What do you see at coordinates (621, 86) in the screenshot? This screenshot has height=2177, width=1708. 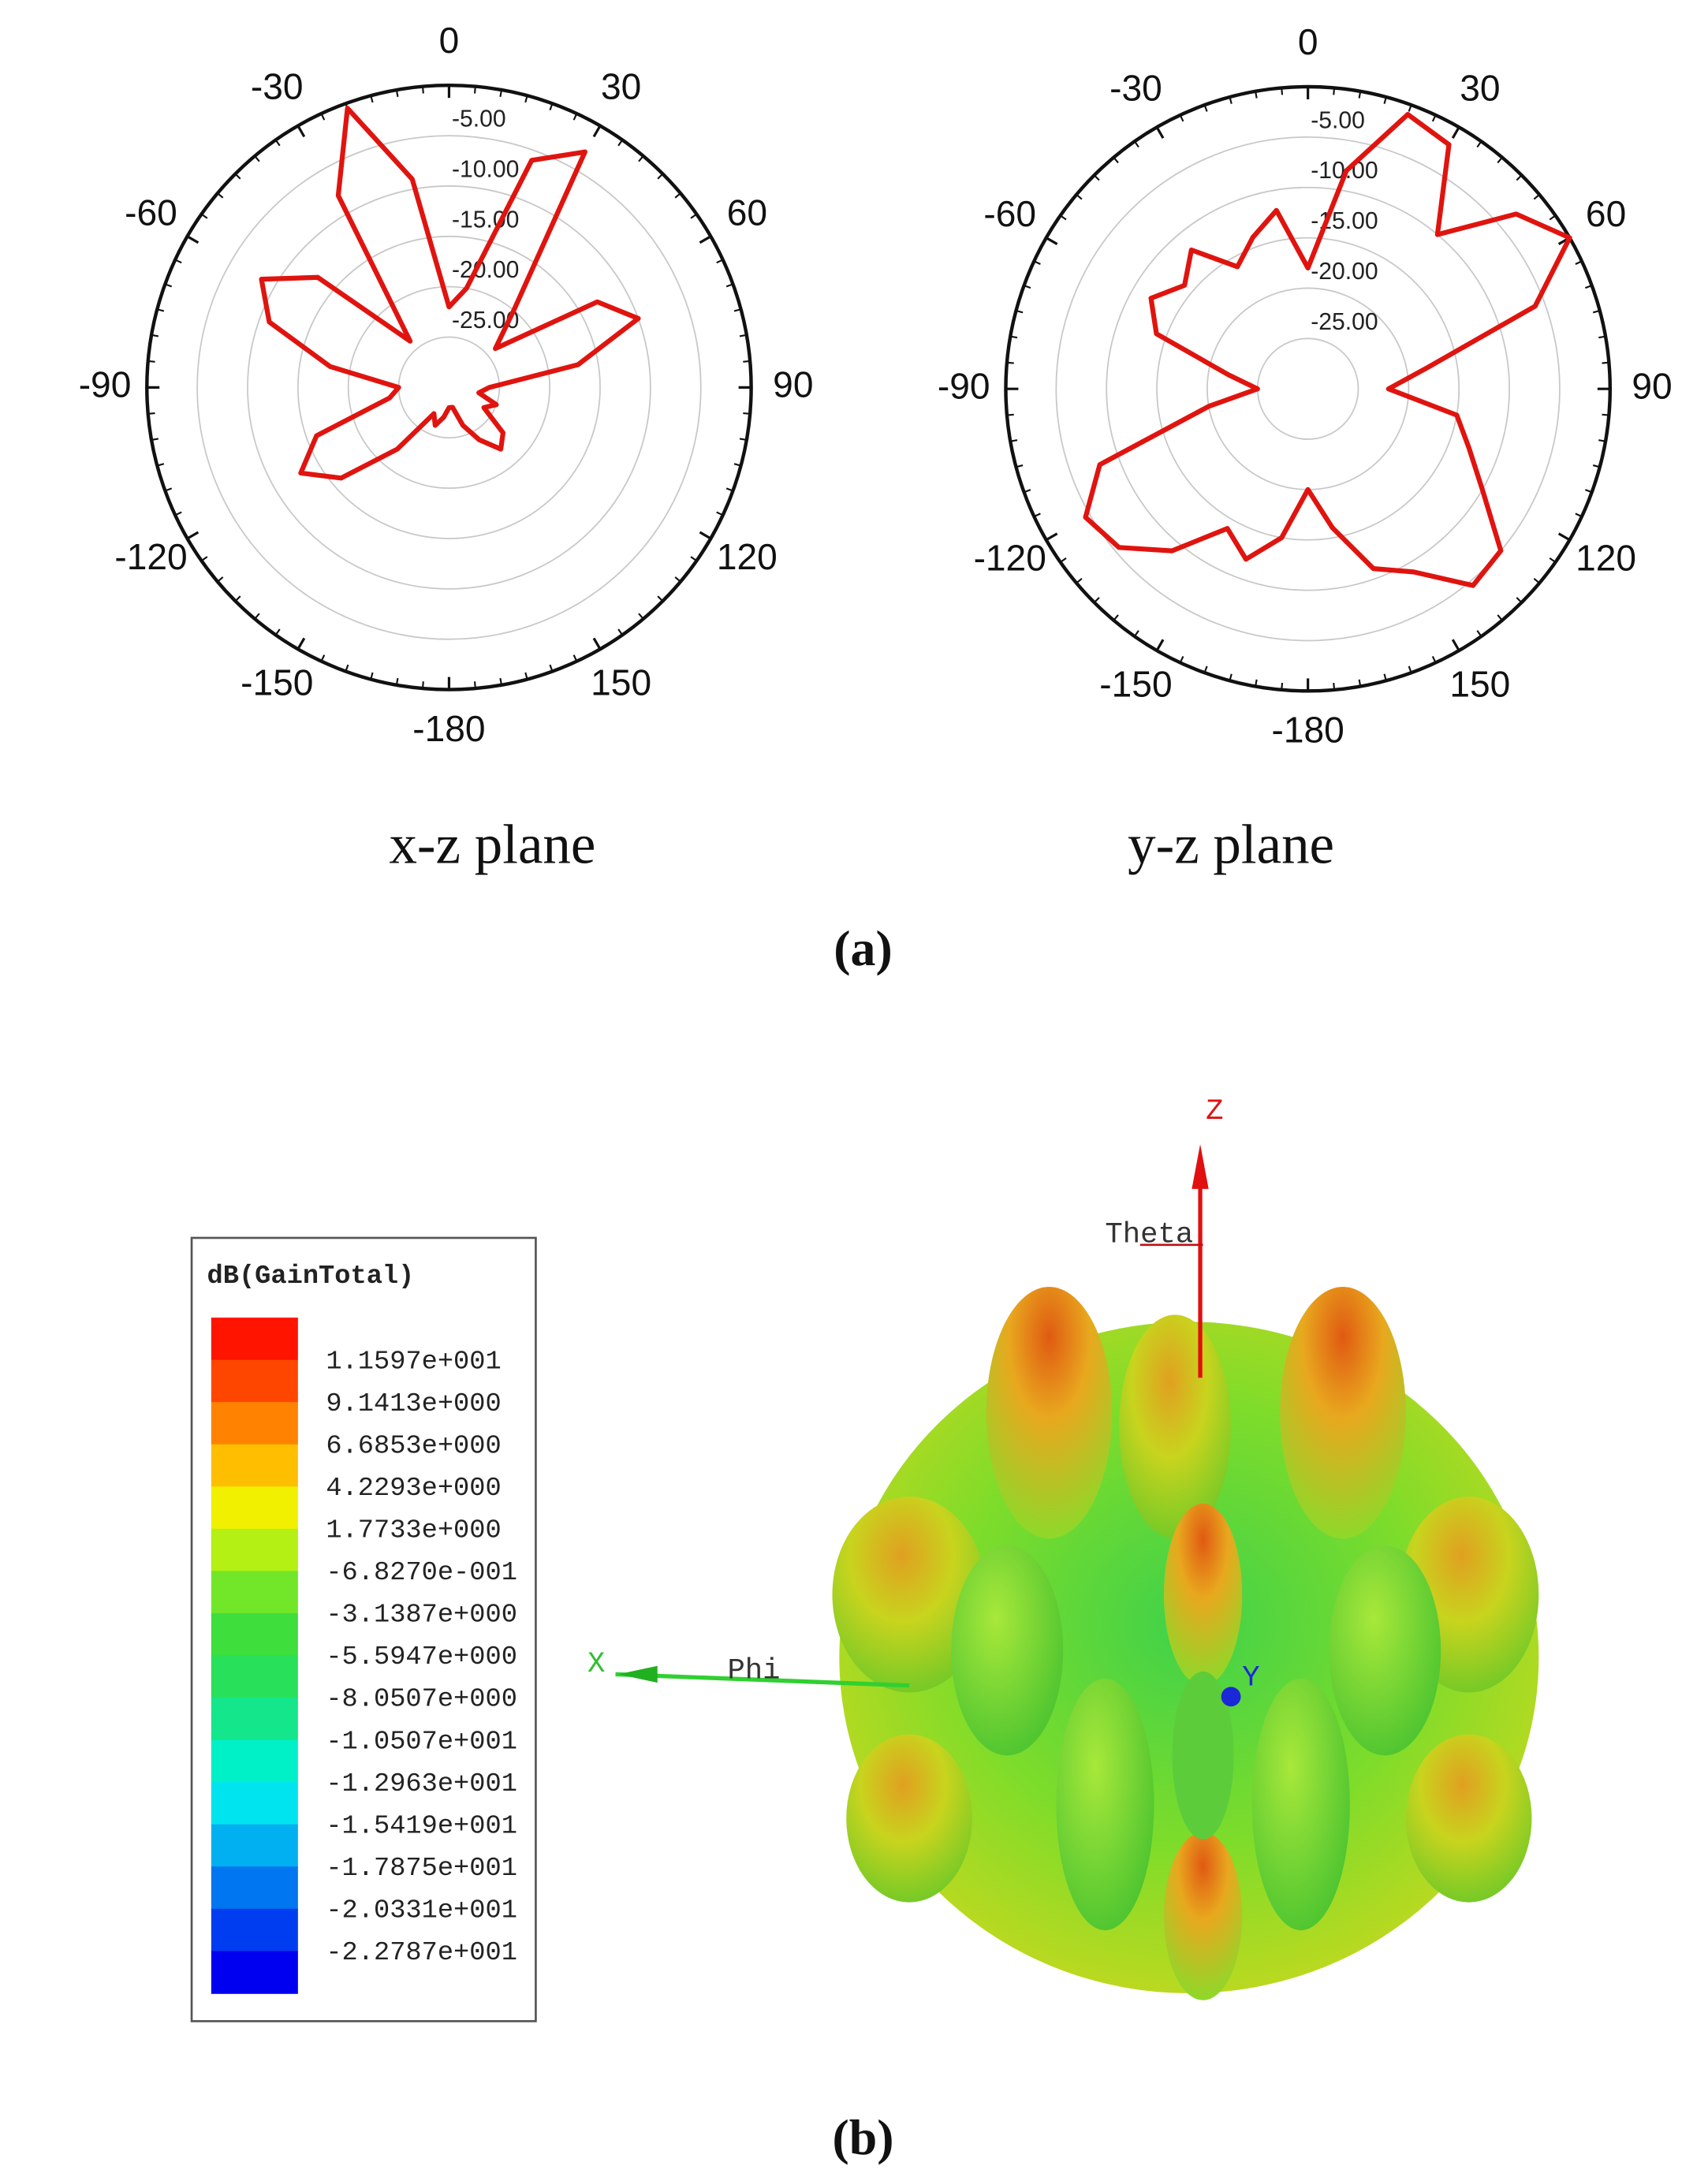 I see `angle-tick-label: 30` at bounding box center [621, 86].